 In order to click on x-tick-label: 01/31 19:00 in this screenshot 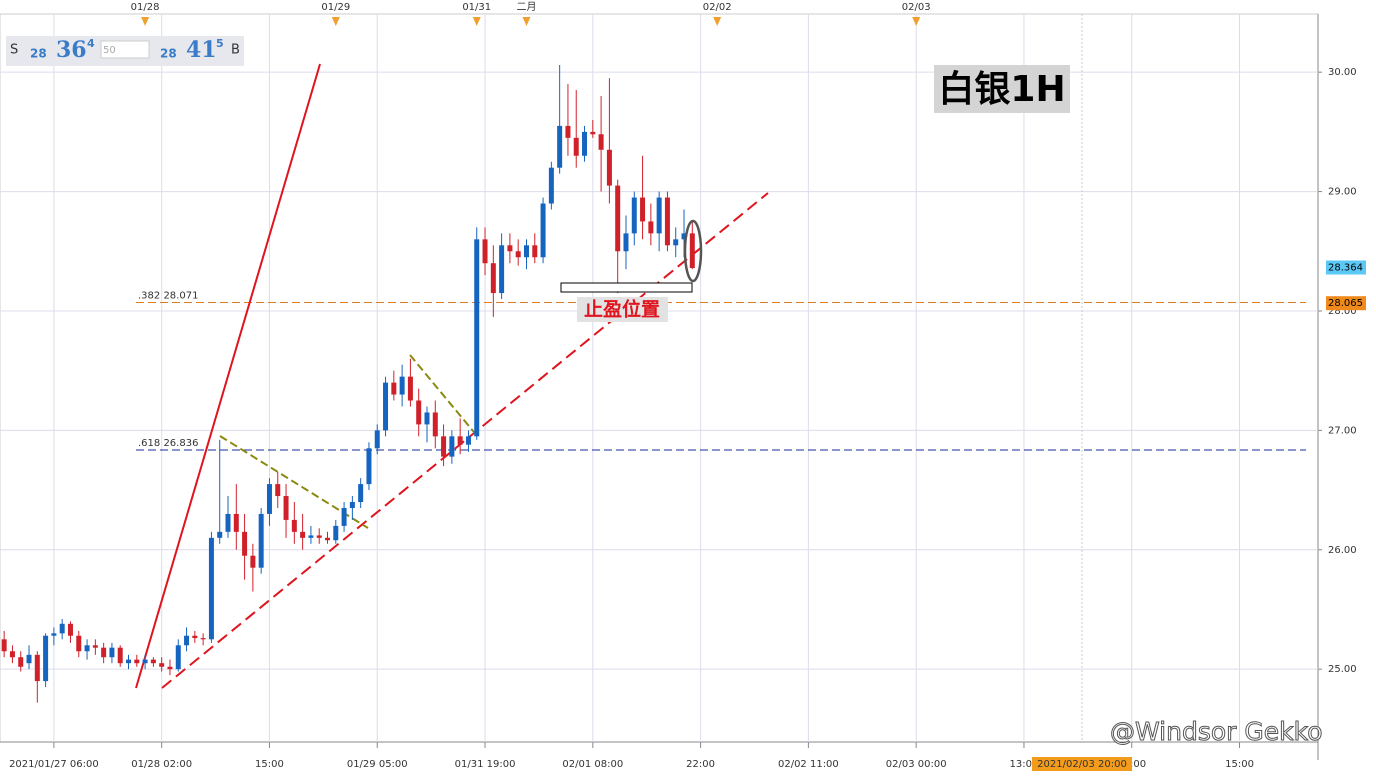, I will do `click(485, 764)`.